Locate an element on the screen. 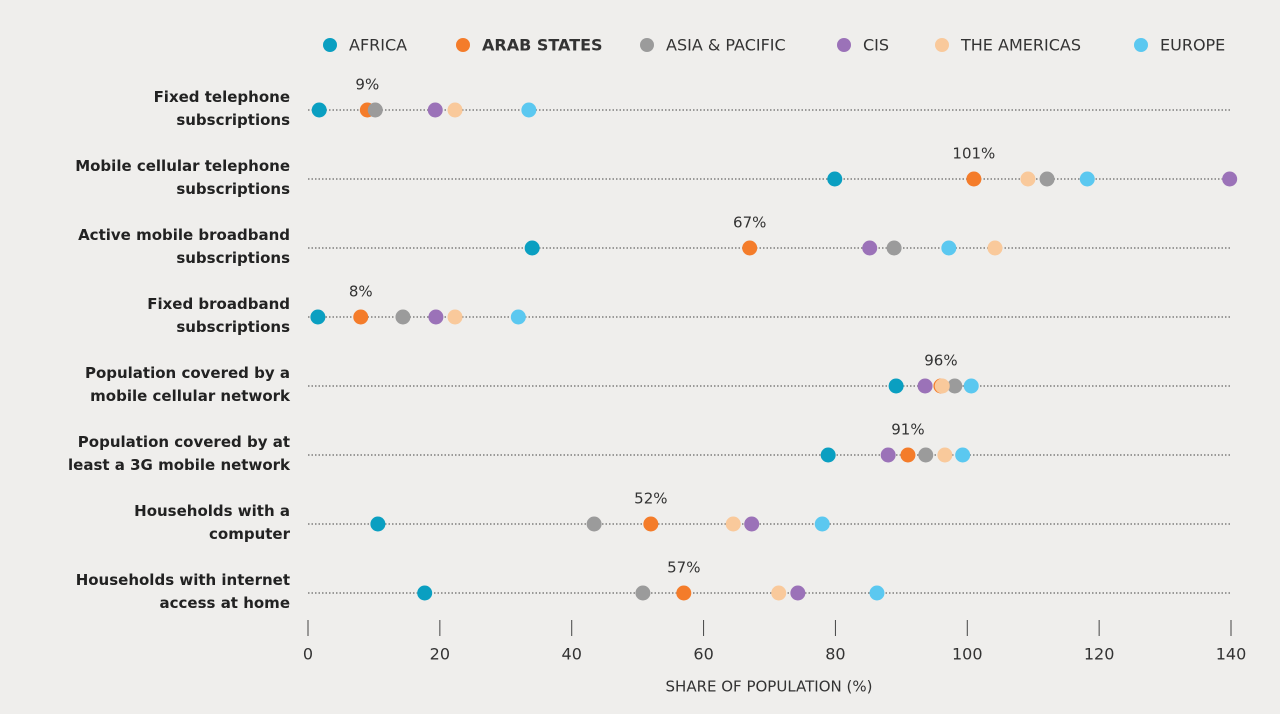  category-label: Active mobile broadband subscriptions is located at coordinates (155, 247).